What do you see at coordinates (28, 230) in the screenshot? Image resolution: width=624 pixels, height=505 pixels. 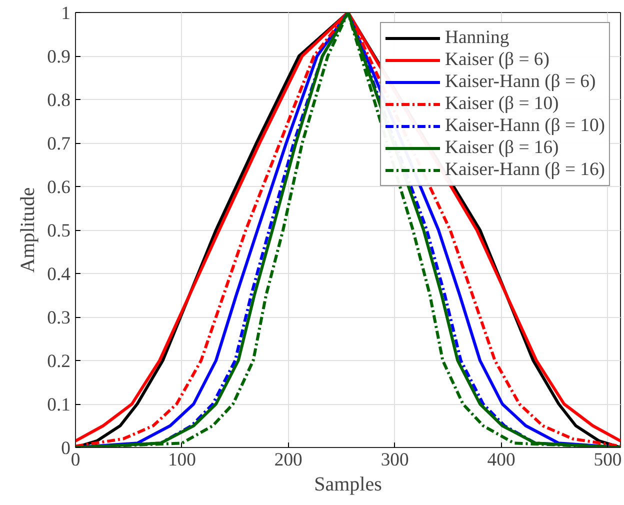 I see `y-axis-title: Amplitude` at bounding box center [28, 230].